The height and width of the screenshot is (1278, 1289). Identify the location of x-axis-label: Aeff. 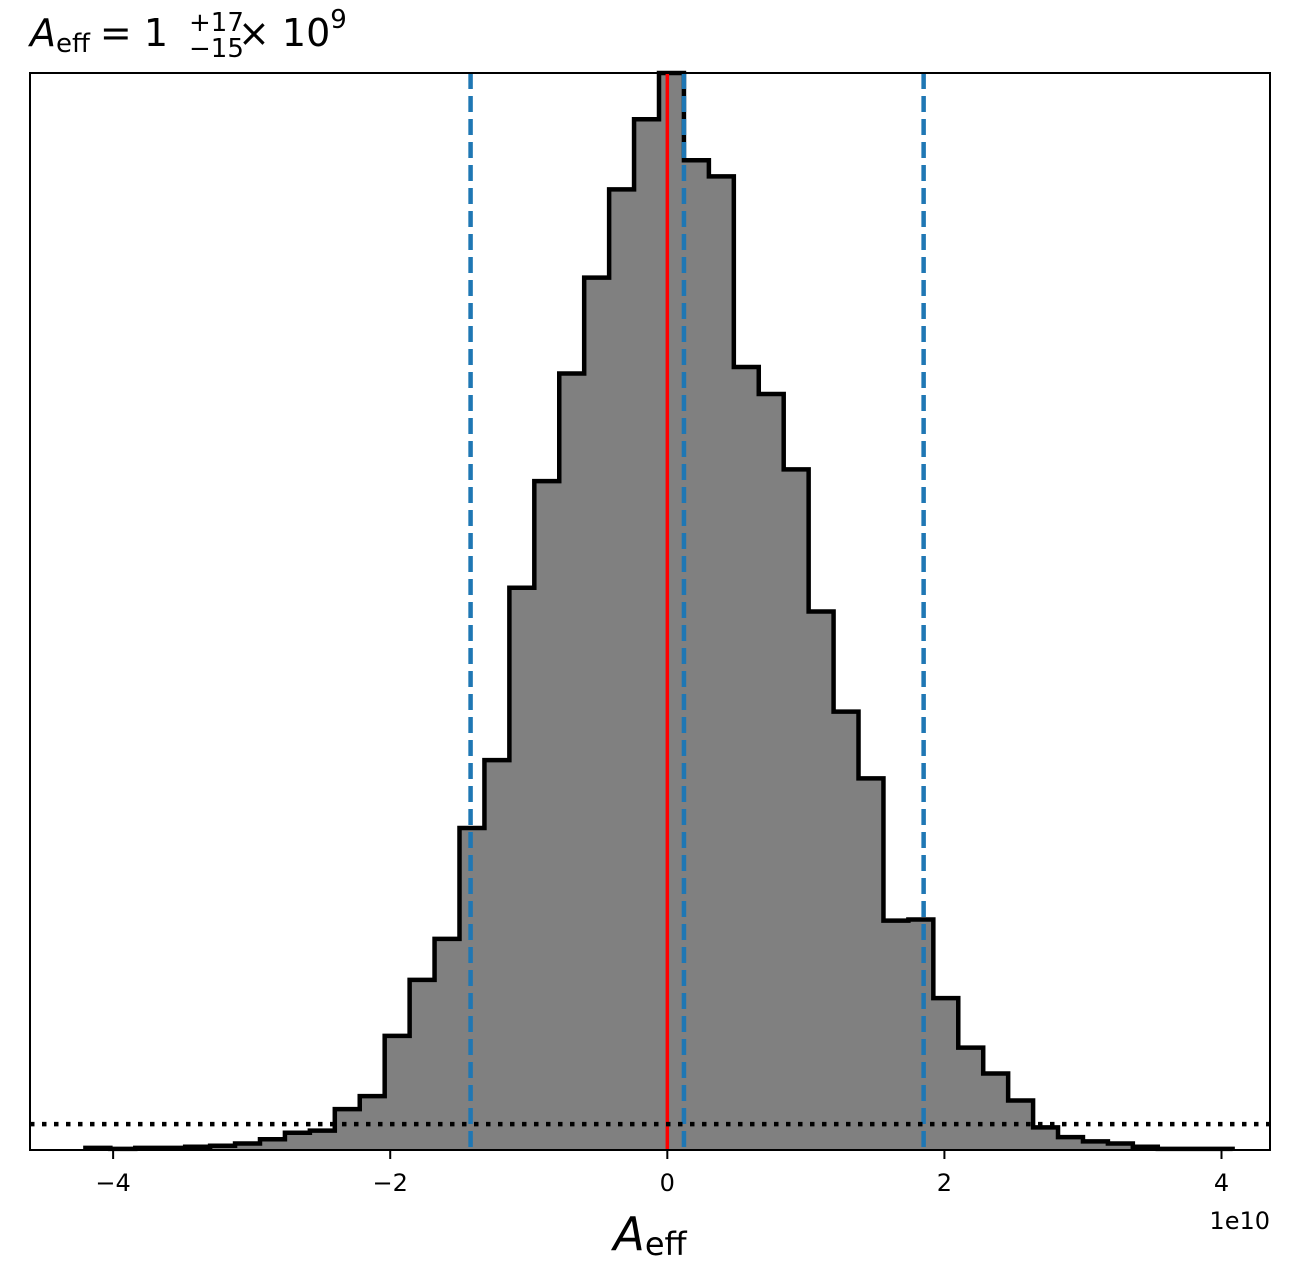
(648, 1235).